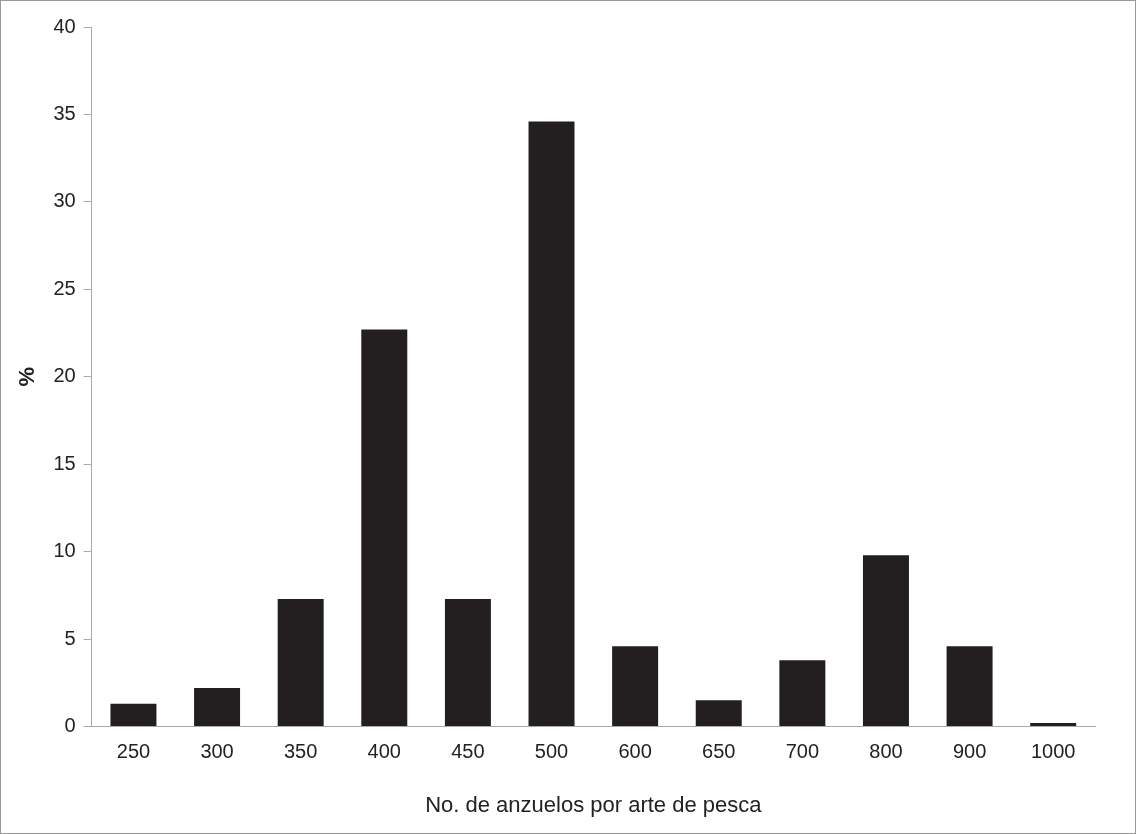 The width and height of the screenshot is (1136, 834). Describe the element at coordinates (468, 751) in the screenshot. I see `x-tick-label: 450` at that location.